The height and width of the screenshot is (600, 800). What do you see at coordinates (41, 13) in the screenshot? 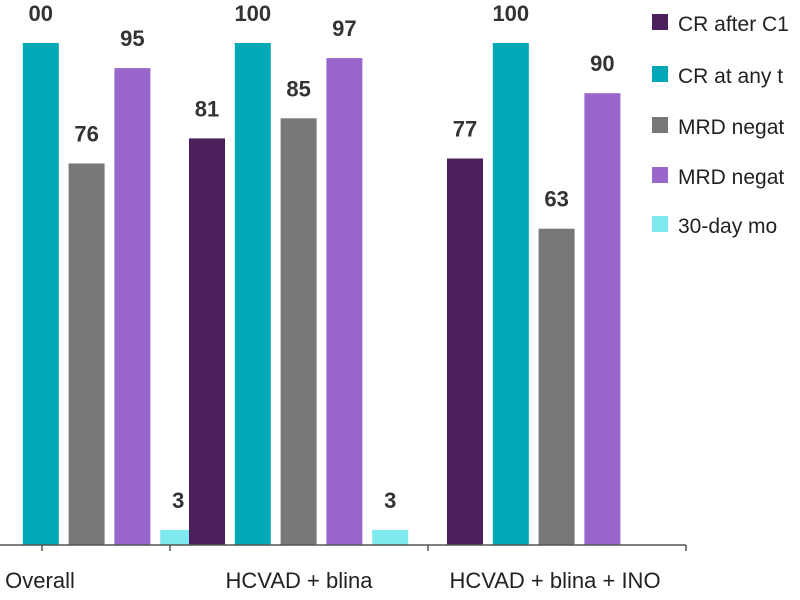
I see `data-label: 00` at bounding box center [41, 13].